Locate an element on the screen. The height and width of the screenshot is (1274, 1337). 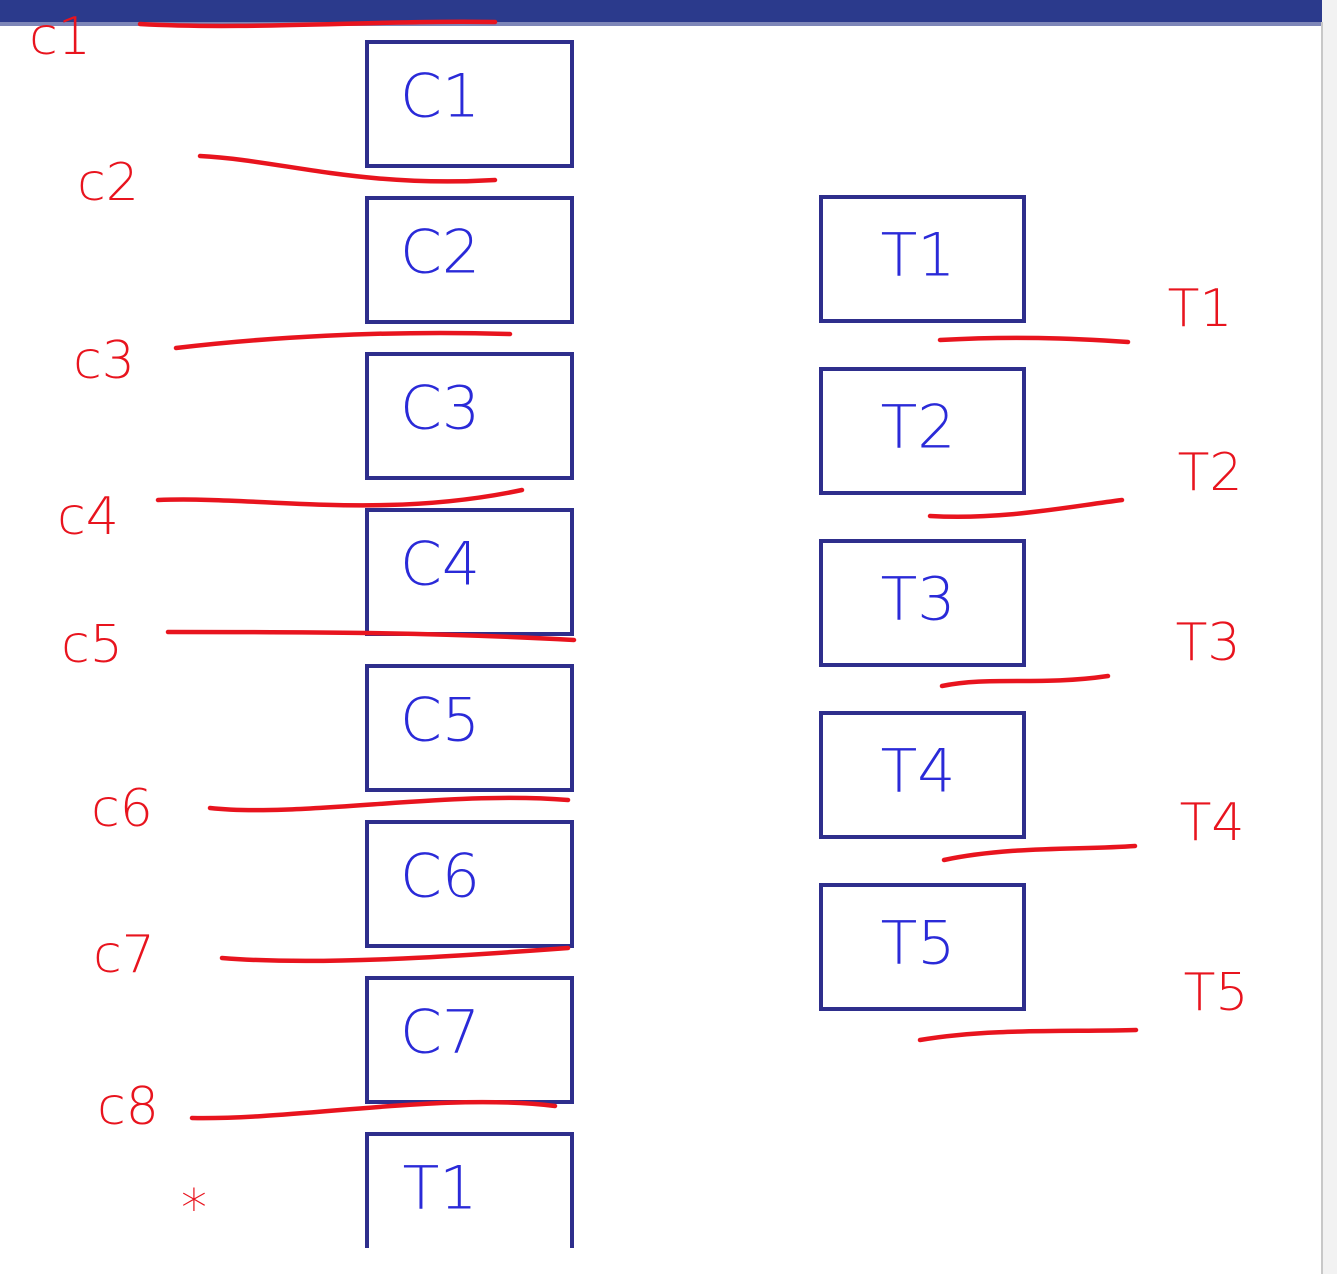
top-bar is located at coordinates (668, 11).